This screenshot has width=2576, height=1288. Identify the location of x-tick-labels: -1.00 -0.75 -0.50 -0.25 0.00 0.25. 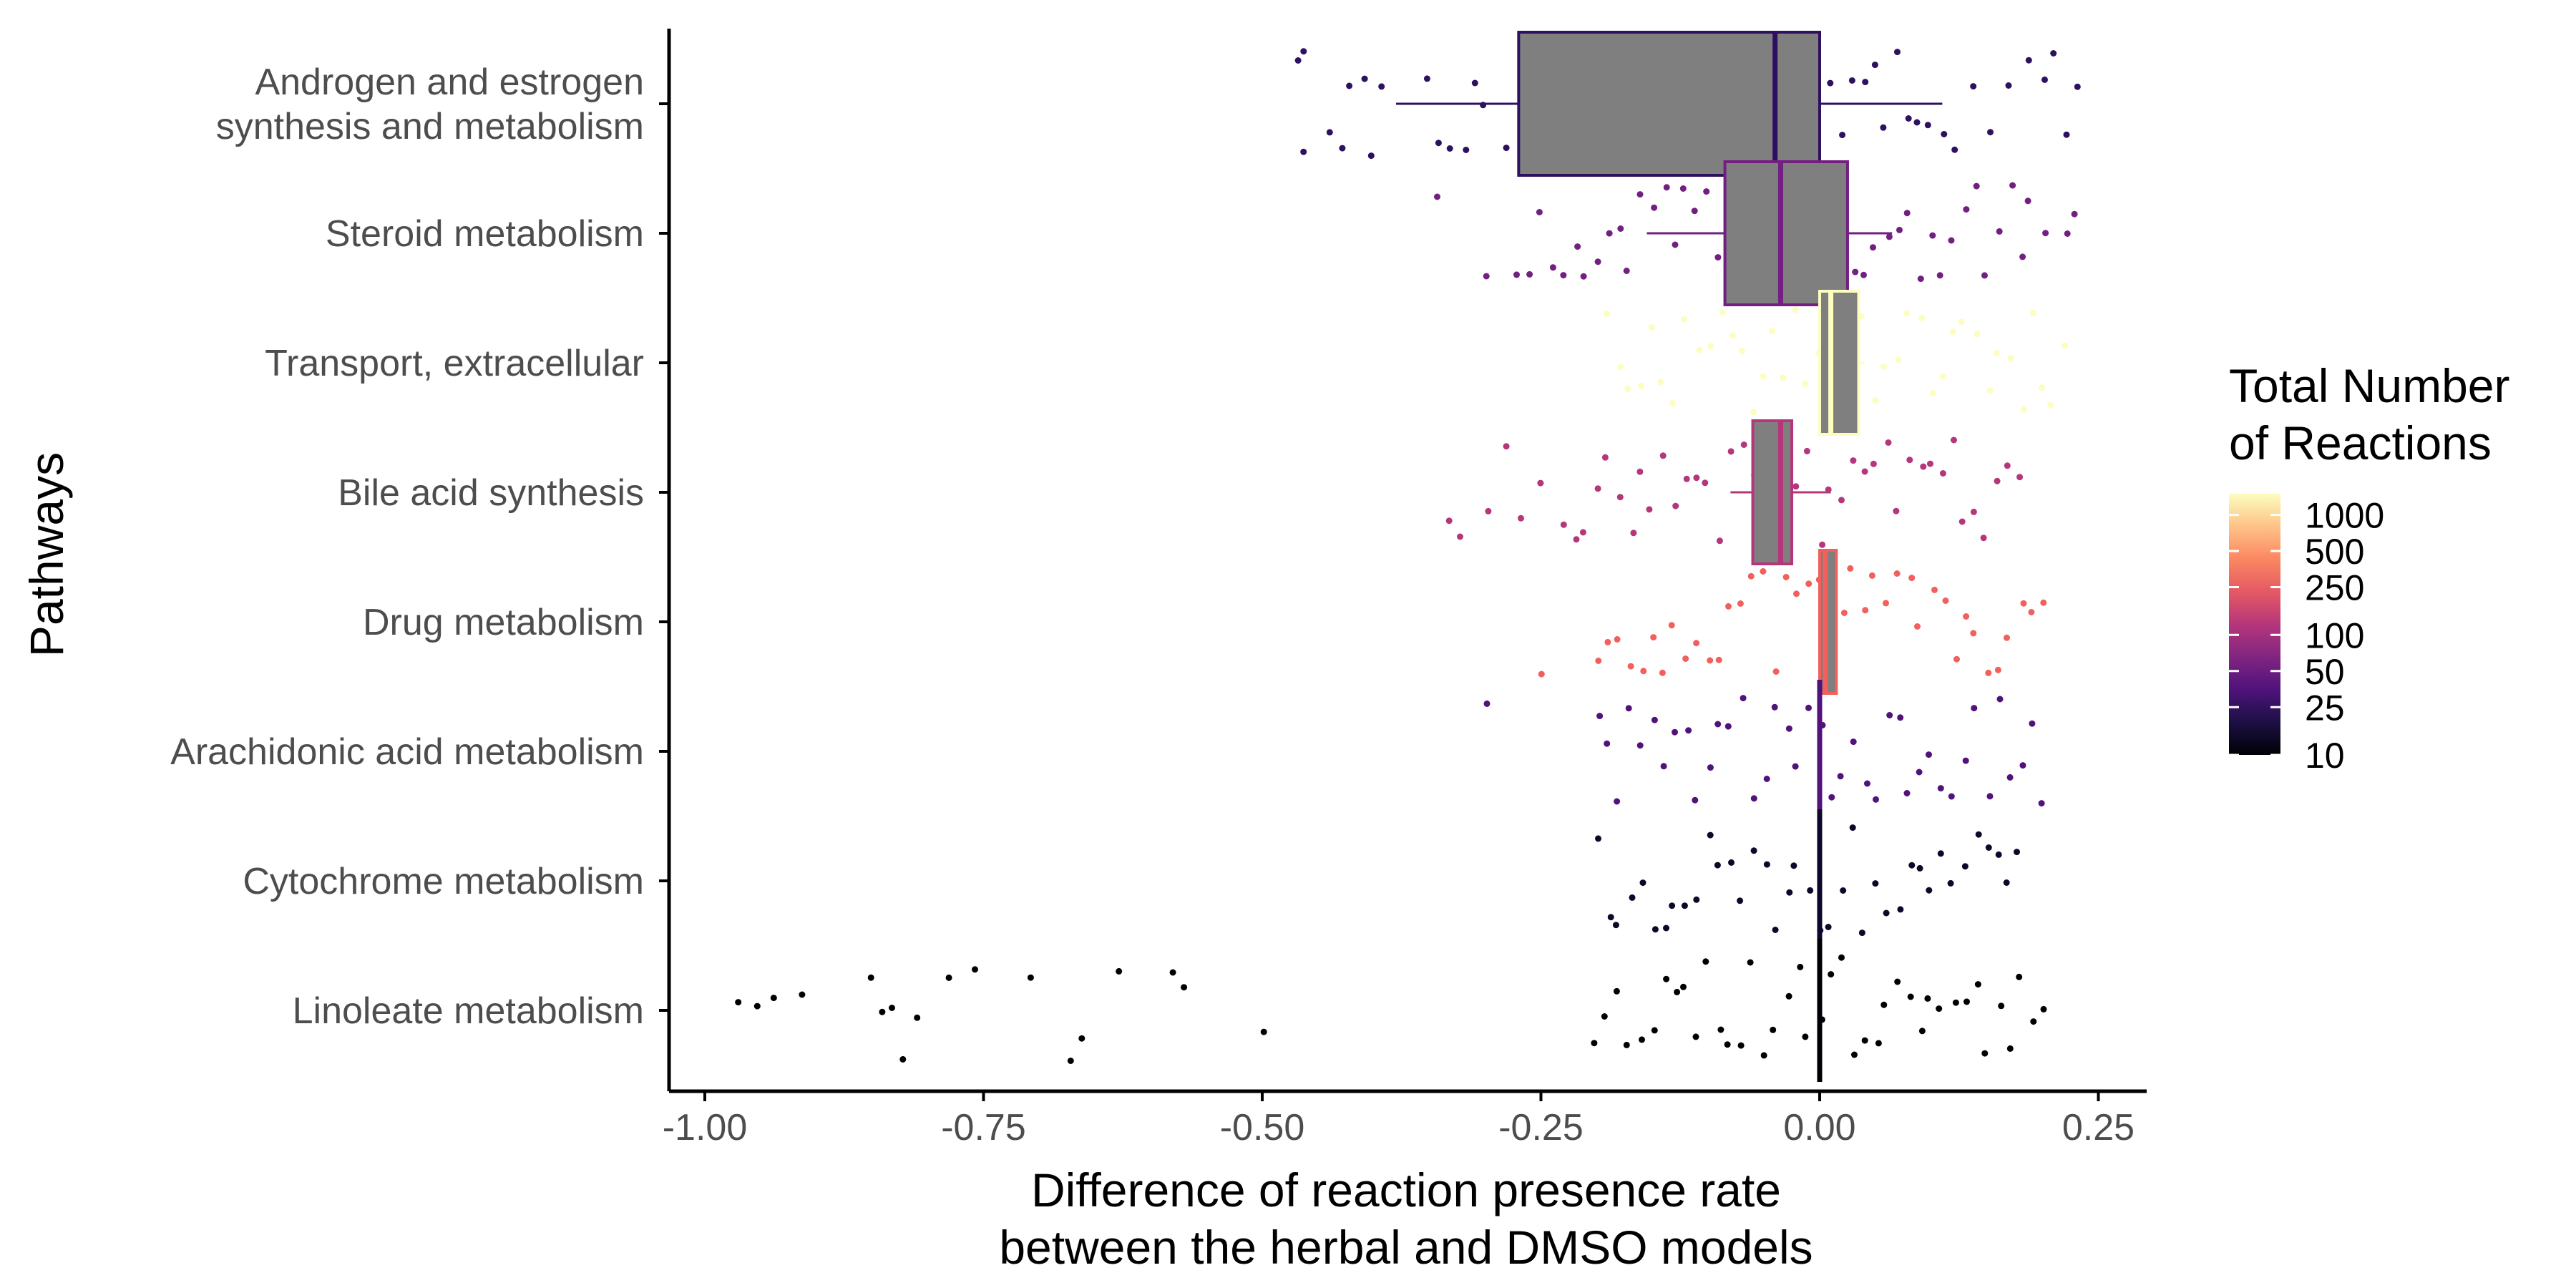
(1399, 1127).